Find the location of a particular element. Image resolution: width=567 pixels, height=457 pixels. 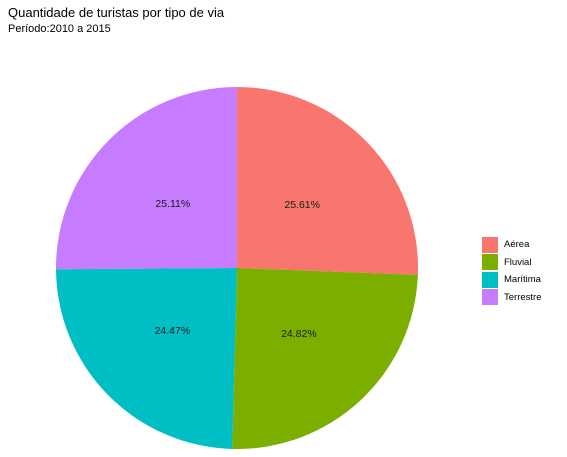

slice-label-2: 24.47% is located at coordinates (173, 331).